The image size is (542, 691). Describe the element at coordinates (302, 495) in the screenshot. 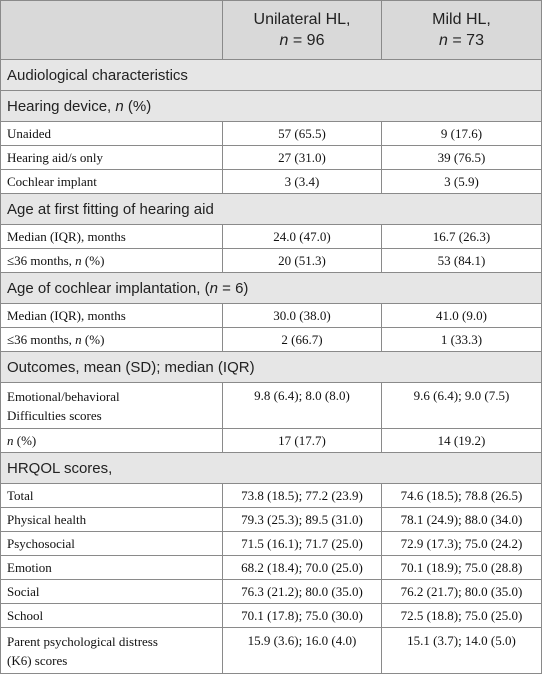

I see `unilateral-value: 73.8 (18.5); 77.2 (23.9)` at that location.